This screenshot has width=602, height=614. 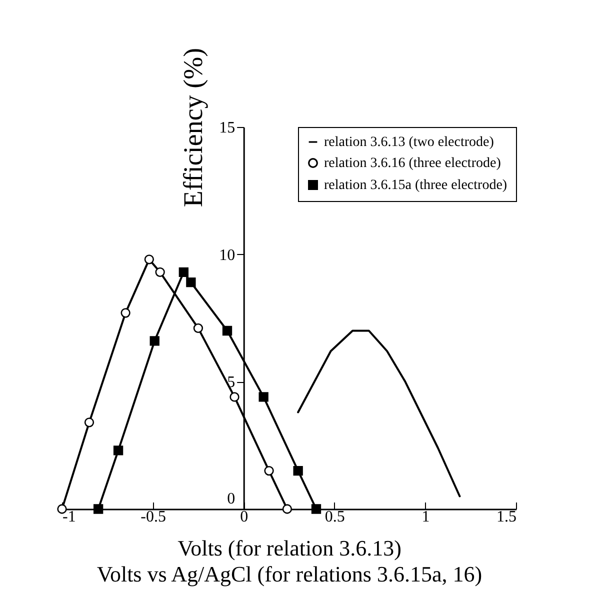 What do you see at coordinates (413, 163) in the screenshot?
I see `legend-label: relation 3.6.16 (three electrode)` at bounding box center [413, 163].